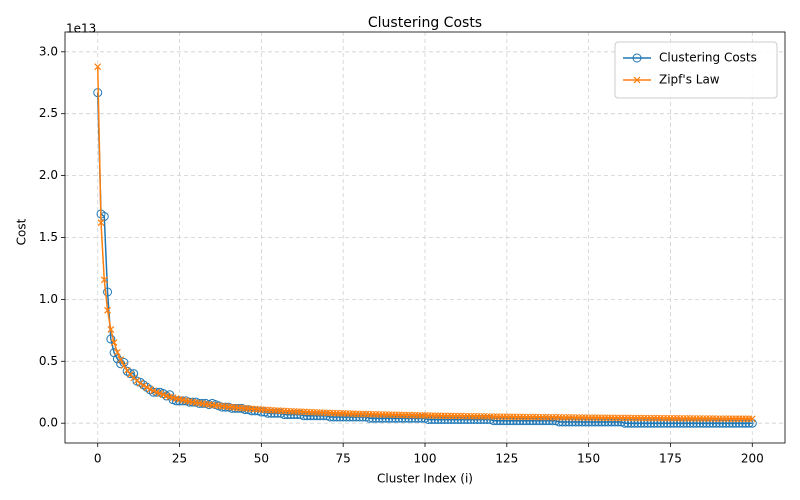 The width and height of the screenshot is (800, 500). What do you see at coordinates (708, 58) in the screenshot?
I see `legend-label: Clustering Costs` at bounding box center [708, 58].